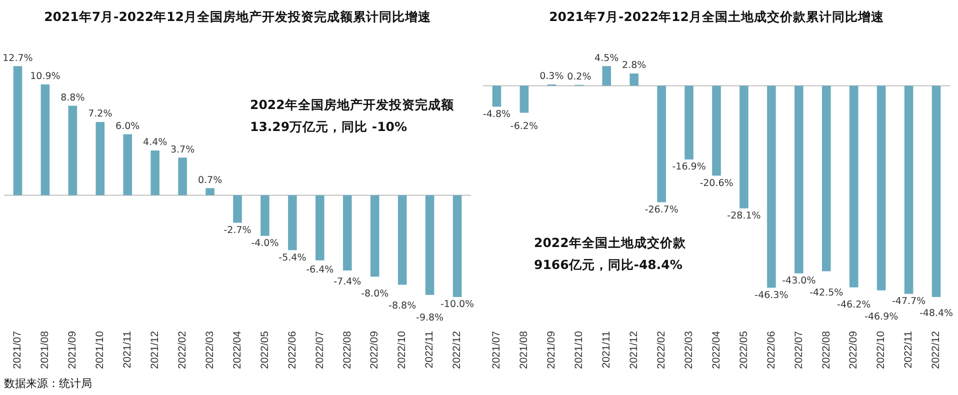 The height and width of the screenshot is (395, 958). I want to click on data-label: -46.9%, so click(881, 317).